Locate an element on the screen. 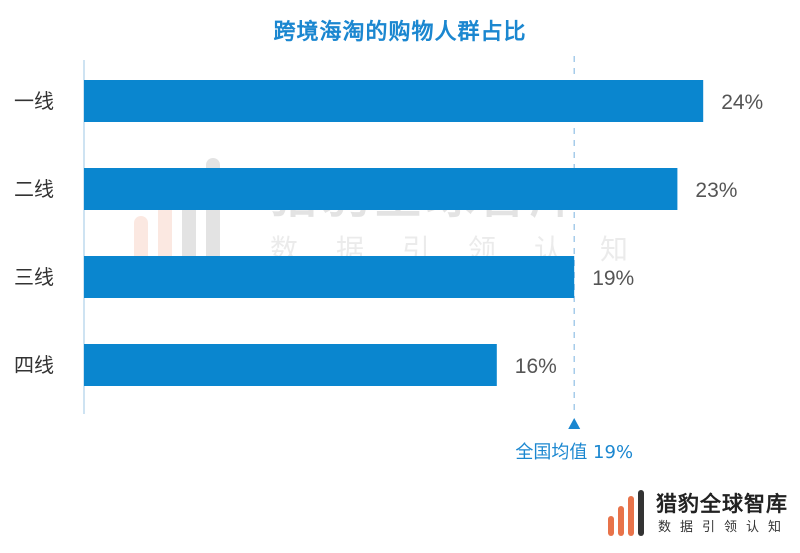 This screenshot has width=800, height=553. reference-label: 全国均值 19% is located at coordinates (574, 452).